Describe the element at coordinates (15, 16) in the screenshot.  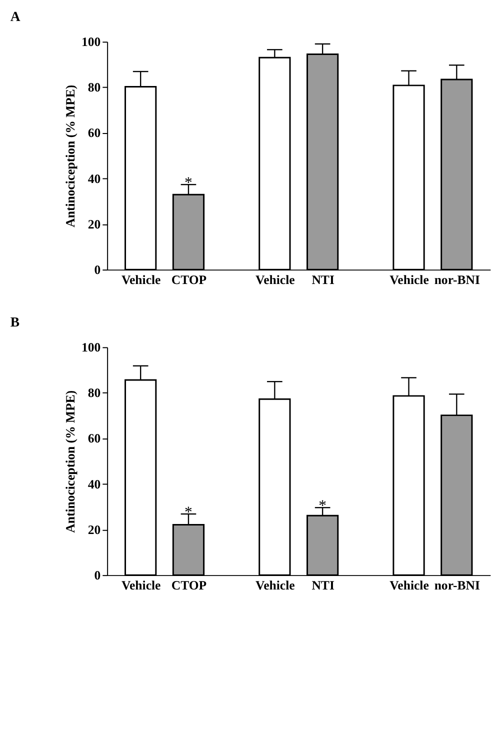
I see `chart-title: A` at that location.